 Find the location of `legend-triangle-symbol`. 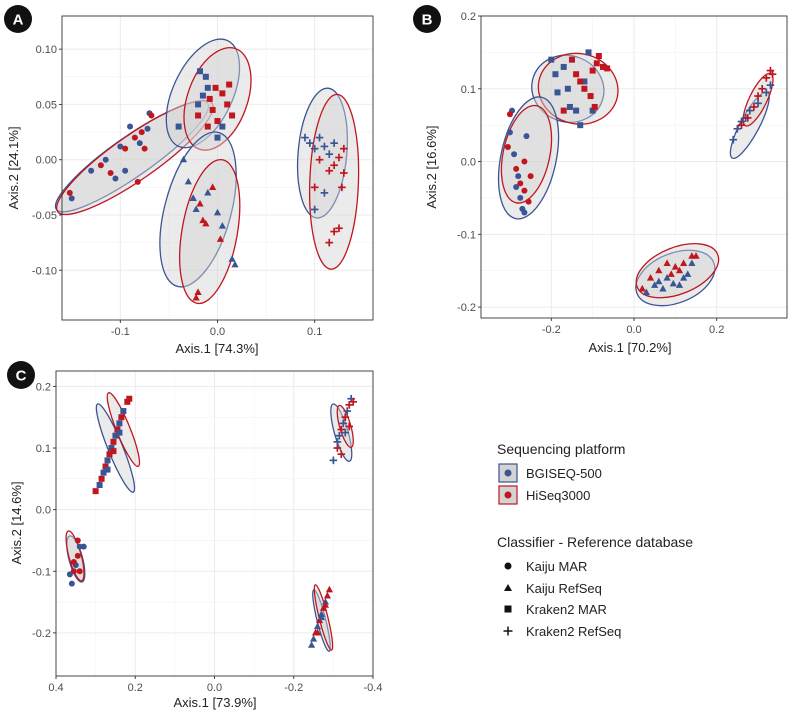

legend-triangle-symbol is located at coordinates (508, 587).